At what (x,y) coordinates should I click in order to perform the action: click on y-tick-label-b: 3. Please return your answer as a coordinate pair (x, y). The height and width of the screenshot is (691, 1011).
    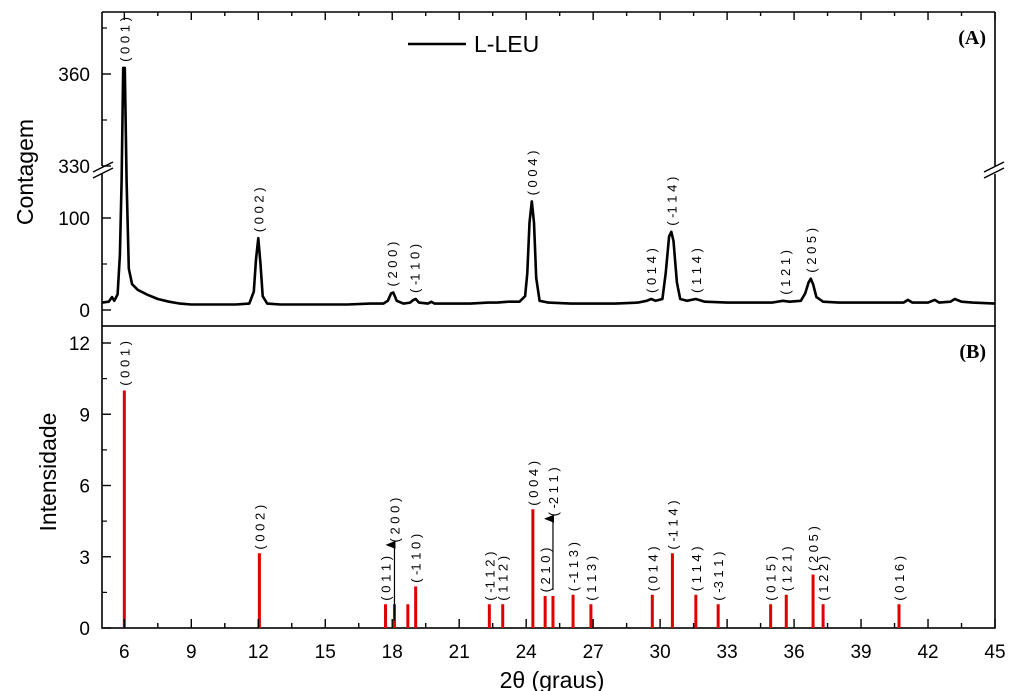
    Looking at the image, I should click on (84, 558).